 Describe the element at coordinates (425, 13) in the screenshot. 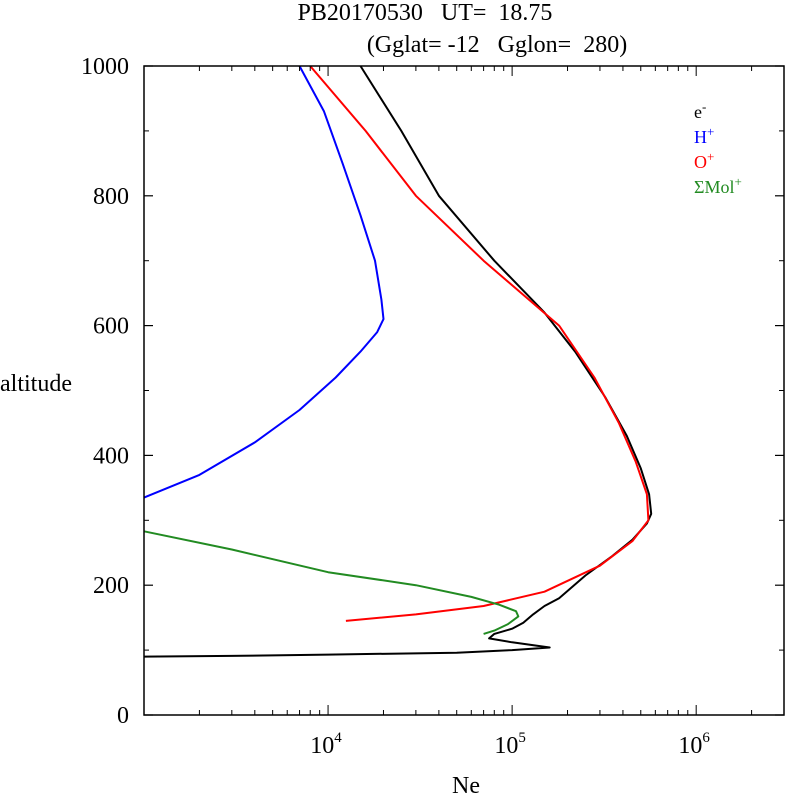

I see `chart-title-line1: PB20170530 UT= 18.75` at that location.